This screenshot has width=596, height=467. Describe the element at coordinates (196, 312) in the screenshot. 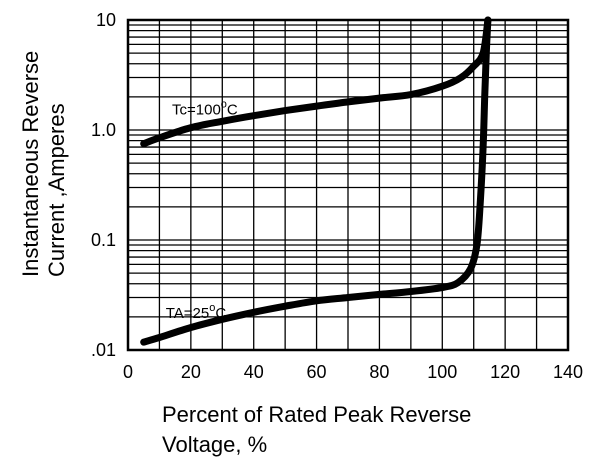

I see `series-label-ta-25c: TA=25oC` at that location.